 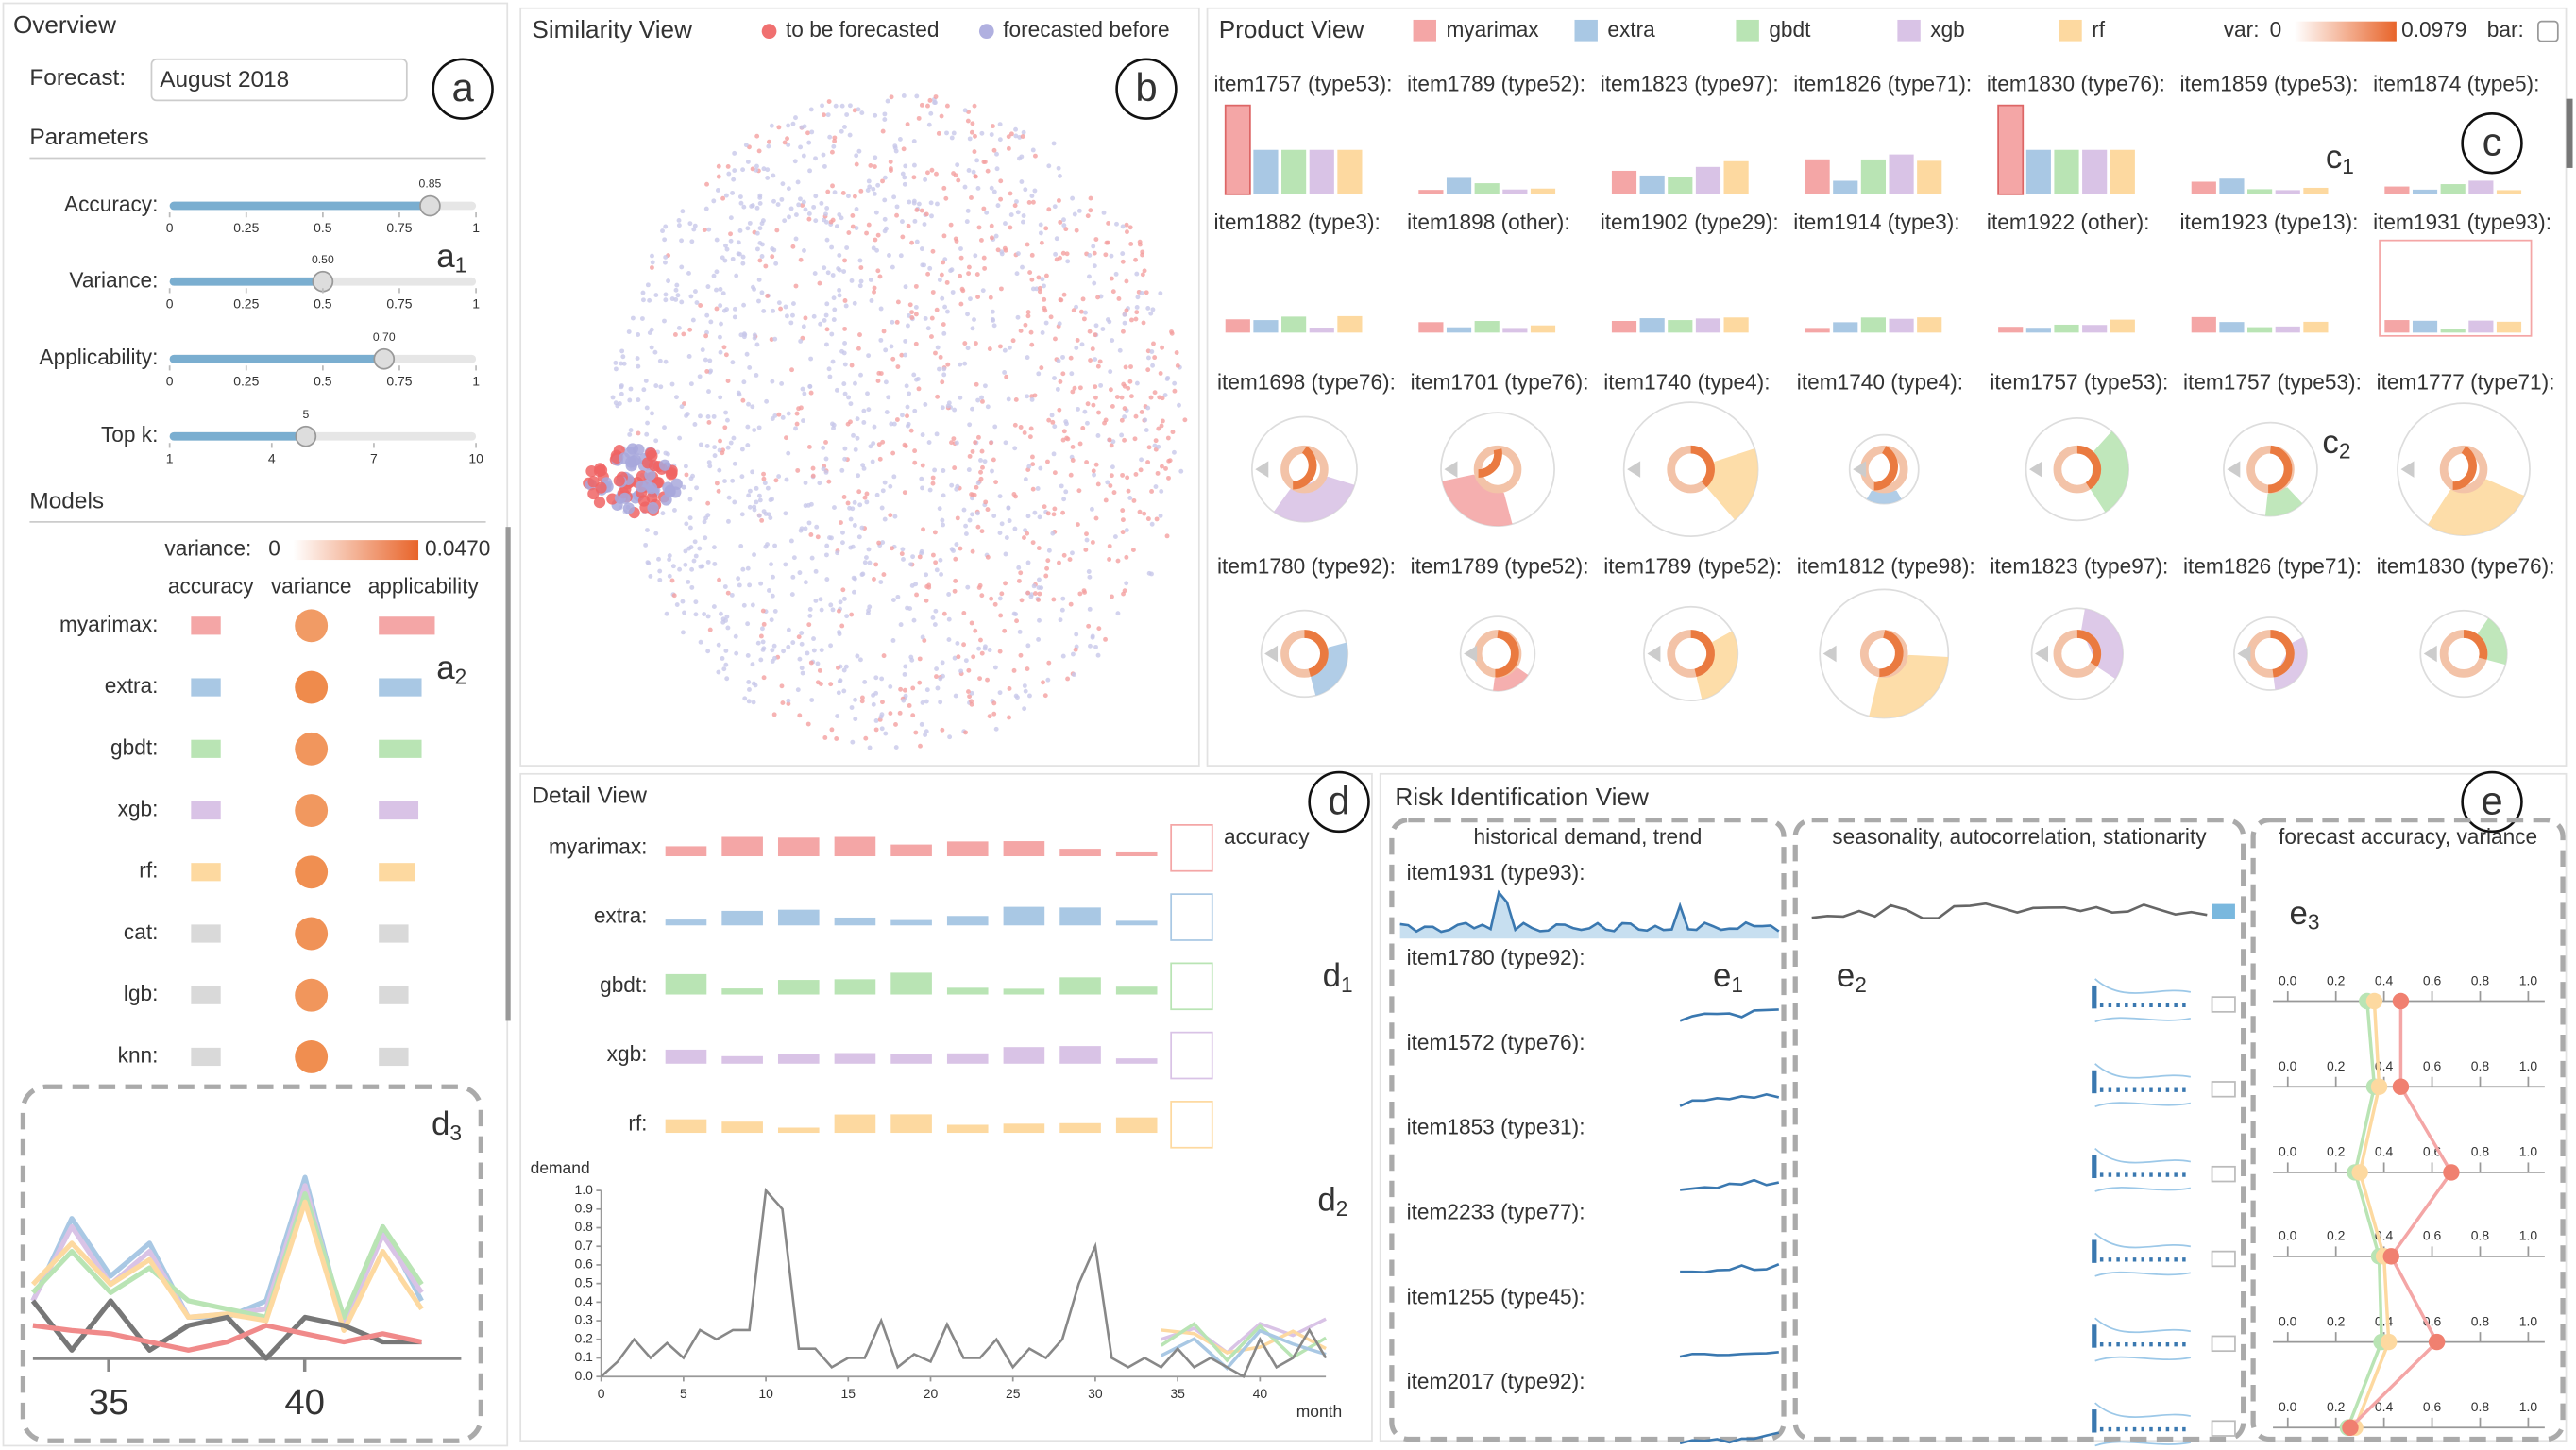 What do you see at coordinates (589, 796) in the screenshot?
I see `label: Detail View` at bounding box center [589, 796].